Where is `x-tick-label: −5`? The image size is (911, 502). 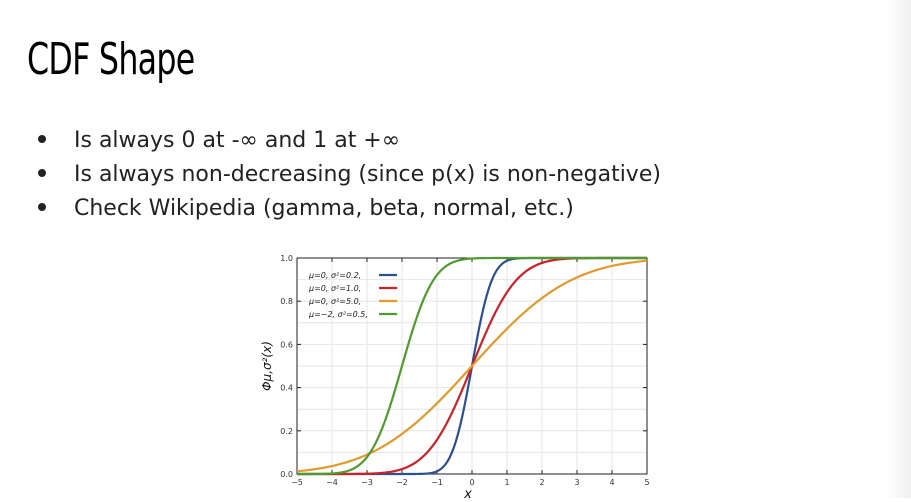 x-tick-label: −5 is located at coordinates (297, 482).